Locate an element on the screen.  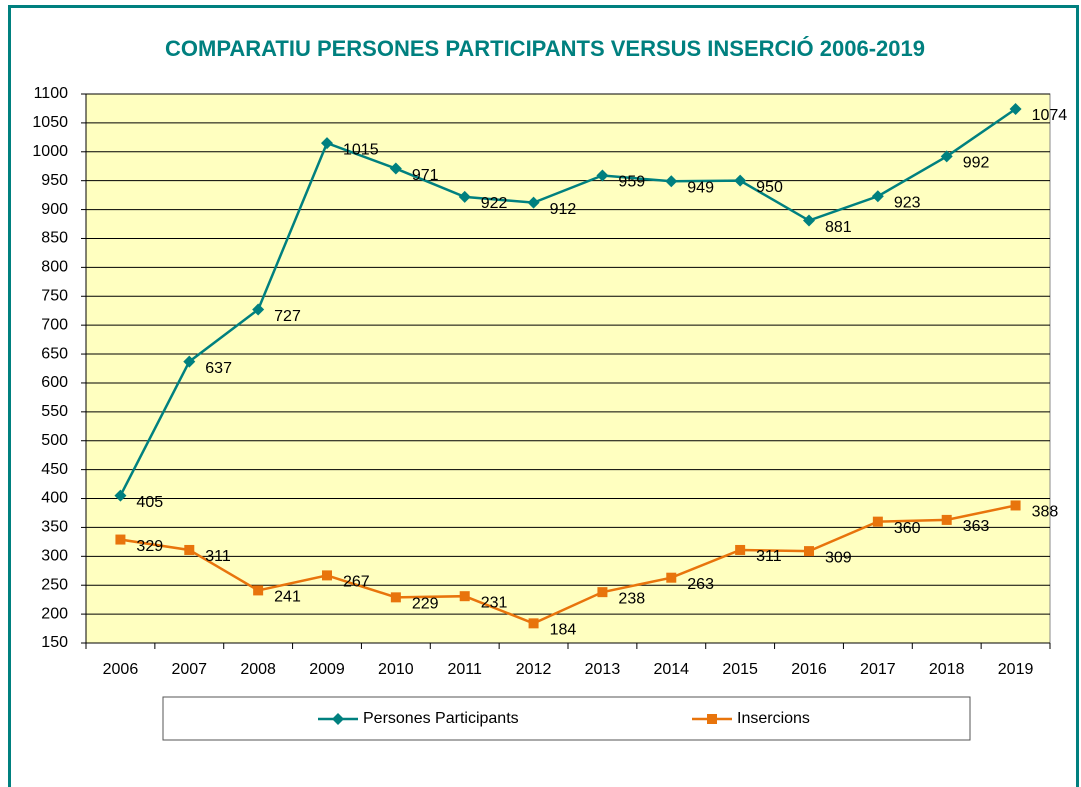
y-tick-label: 150 is located at coordinates (54, 642).